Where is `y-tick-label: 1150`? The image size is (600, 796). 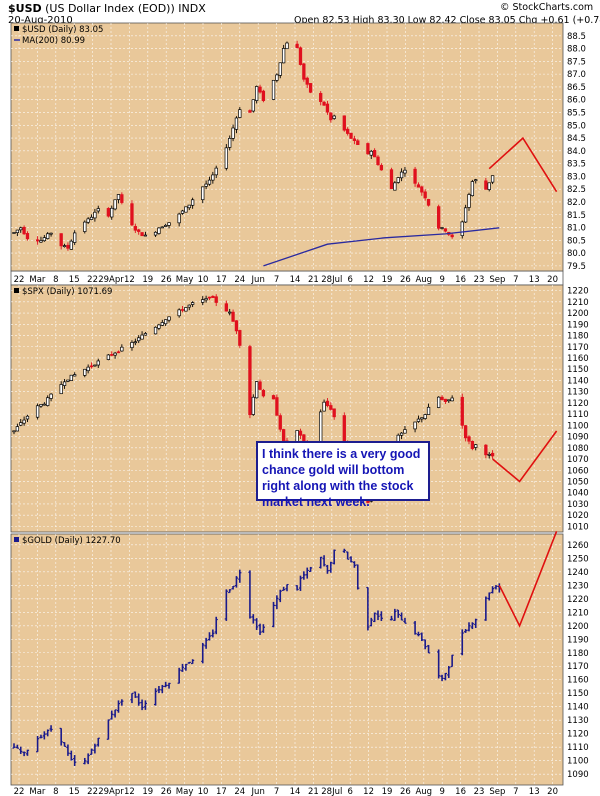
y-tick-label: 1150 is located at coordinates (578, 370).